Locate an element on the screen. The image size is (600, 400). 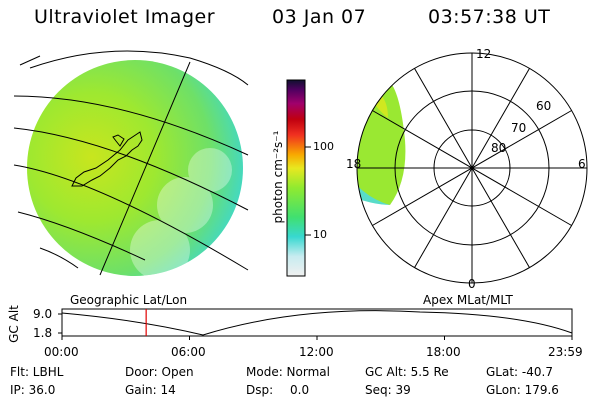
mlt-label-0: 0 is located at coordinates (472, 284).